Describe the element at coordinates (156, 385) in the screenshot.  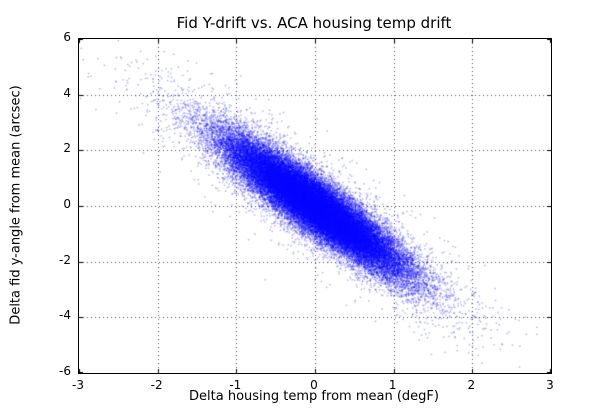
I see `x-tick-label: -2` at that location.